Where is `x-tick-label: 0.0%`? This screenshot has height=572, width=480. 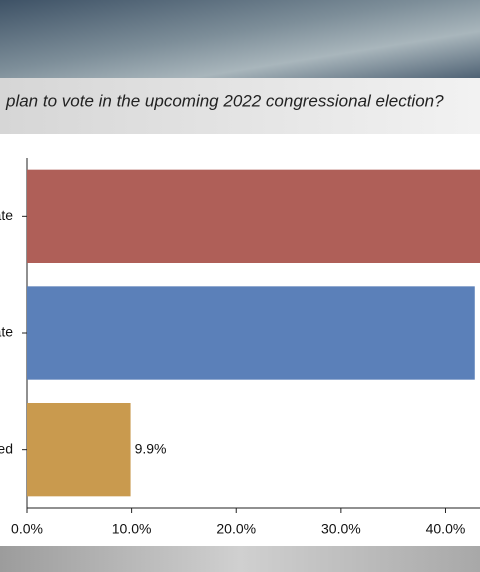 x-tick-label: 0.0% is located at coordinates (27, 529).